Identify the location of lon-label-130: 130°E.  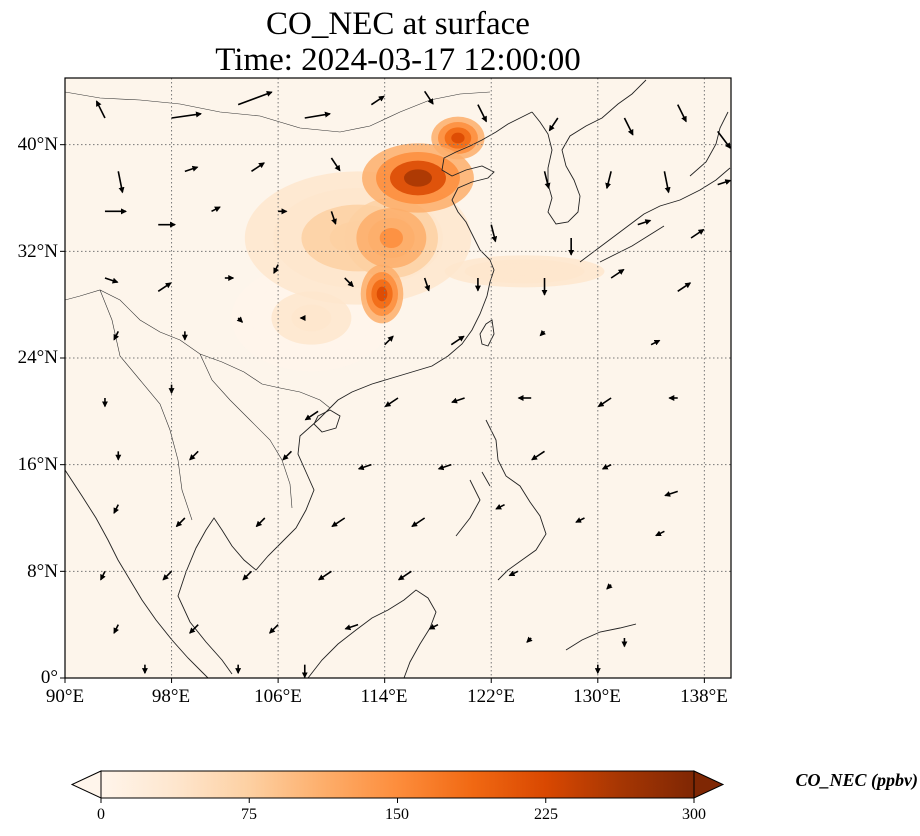
(597, 696).